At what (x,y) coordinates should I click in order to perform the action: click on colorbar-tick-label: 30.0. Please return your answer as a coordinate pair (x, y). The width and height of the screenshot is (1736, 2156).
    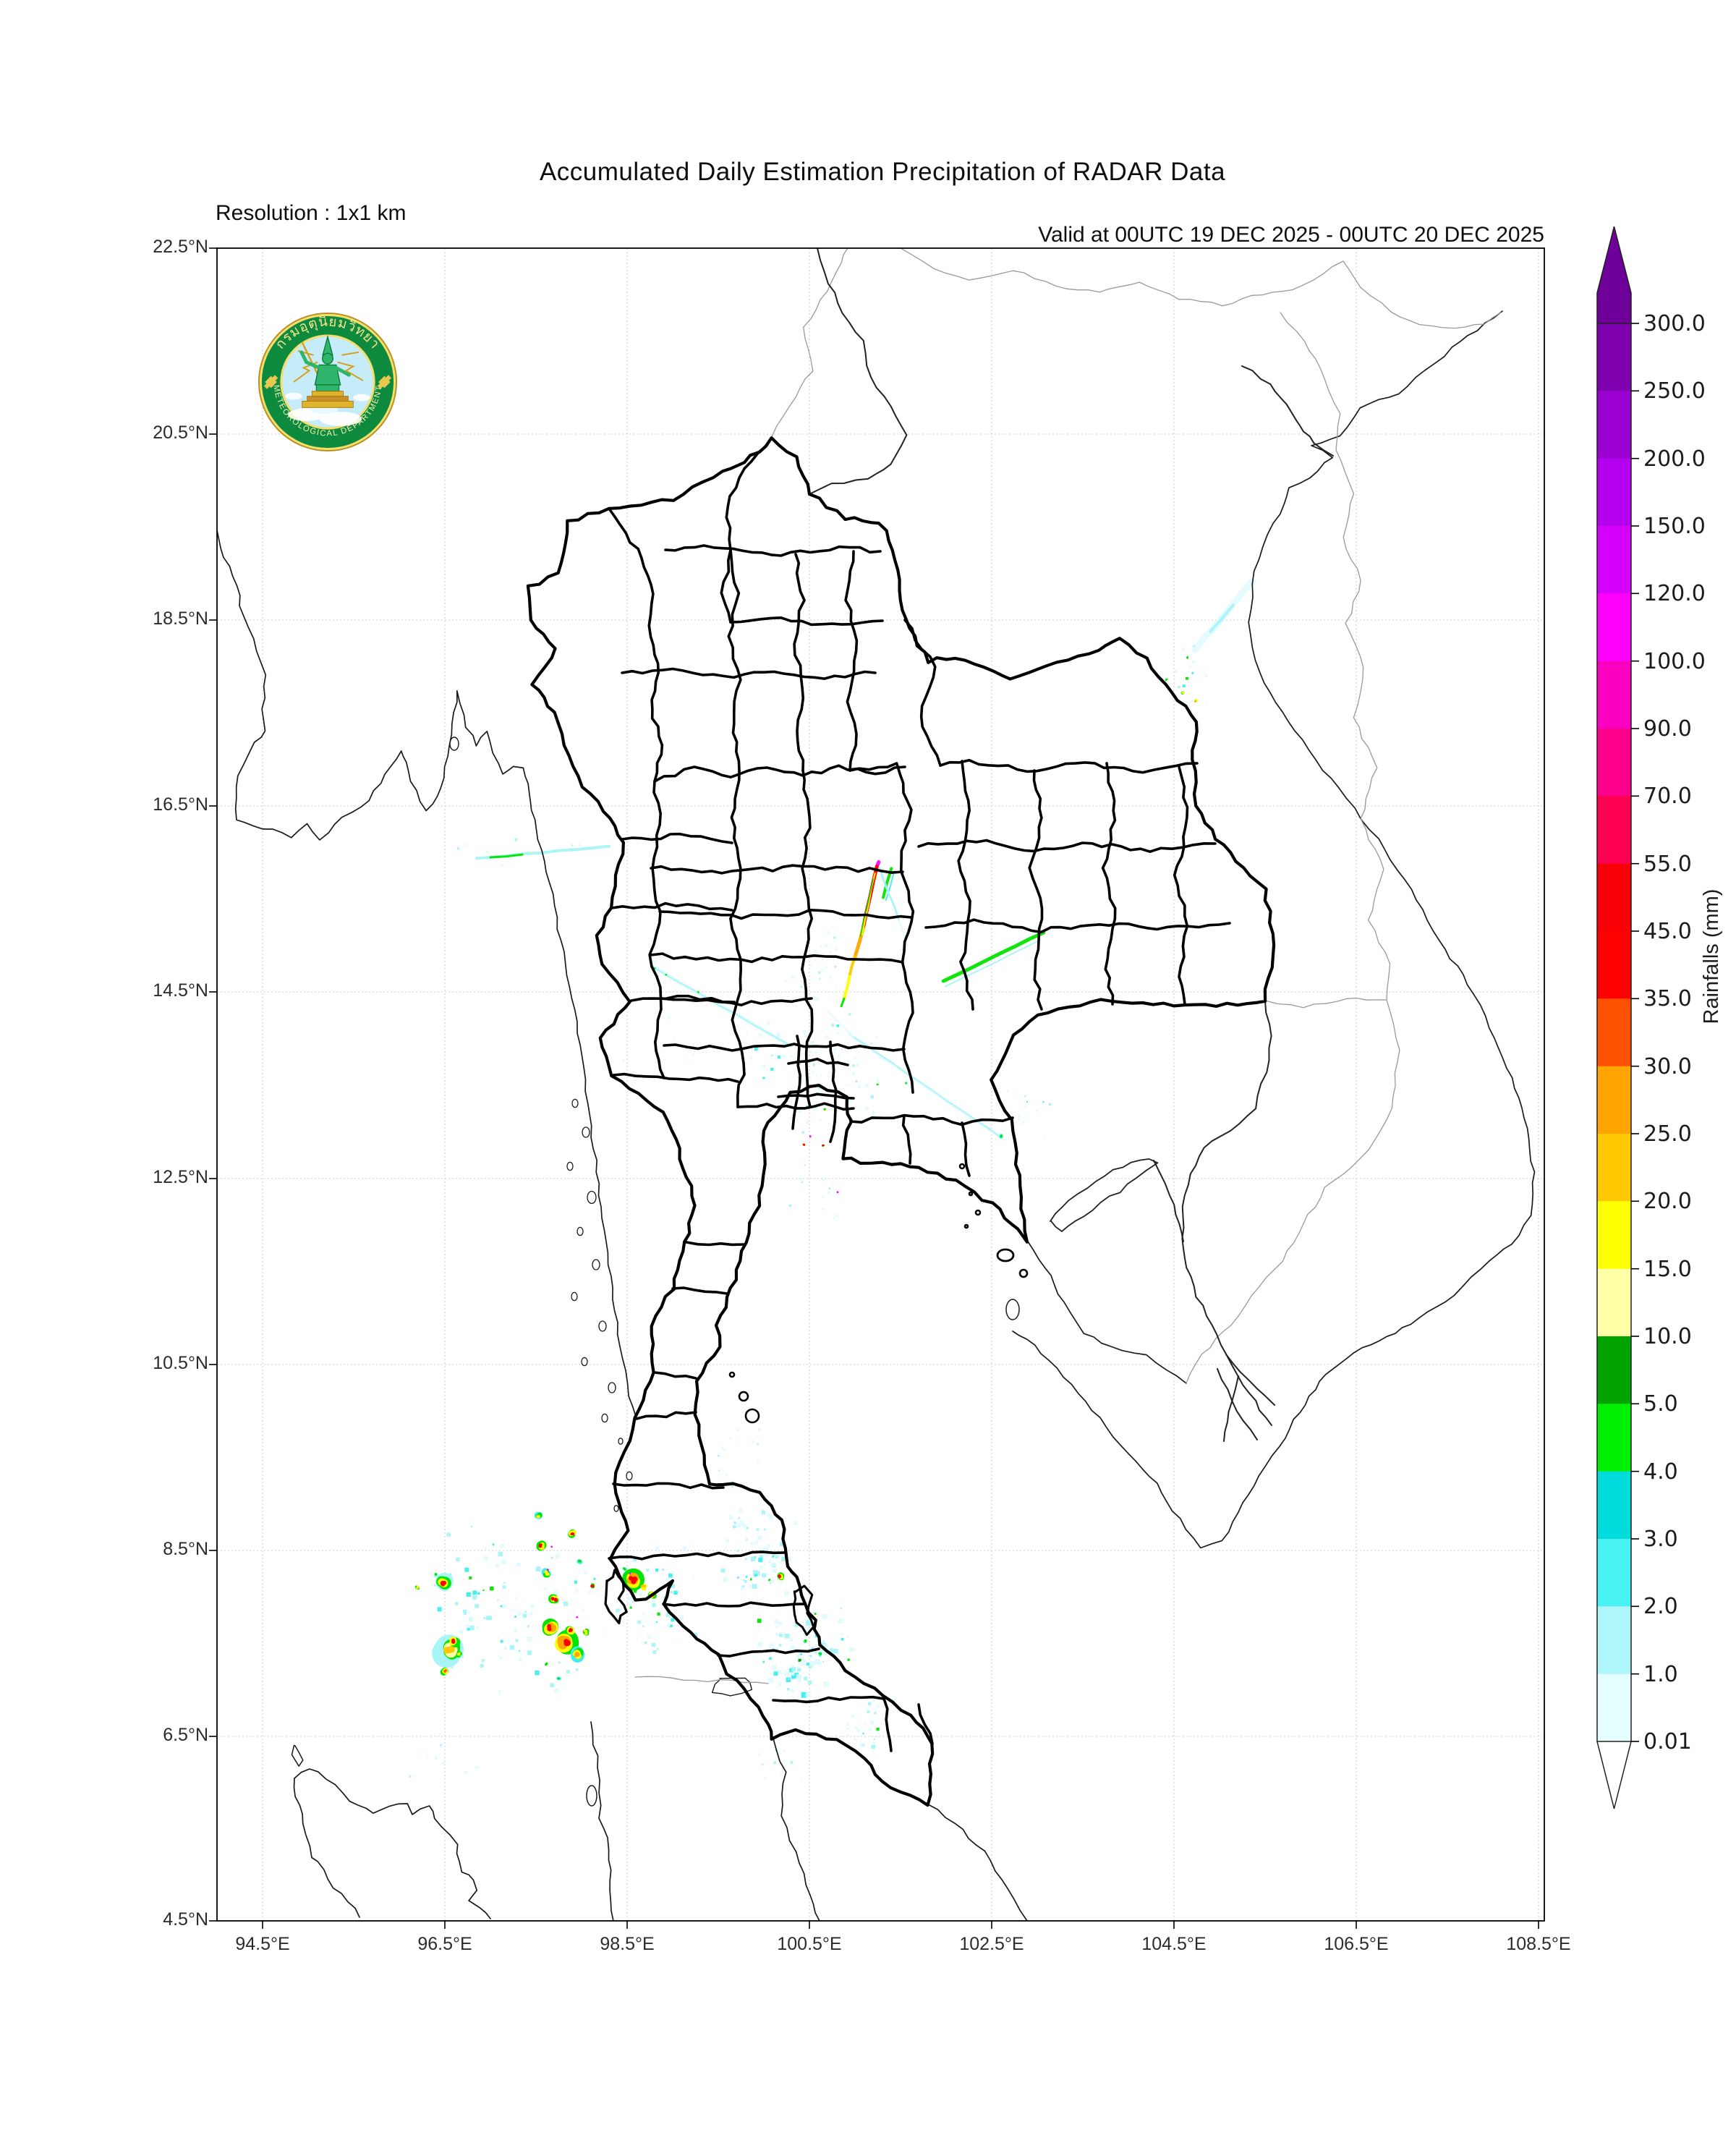
    Looking at the image, I should click on (1667, 1066).